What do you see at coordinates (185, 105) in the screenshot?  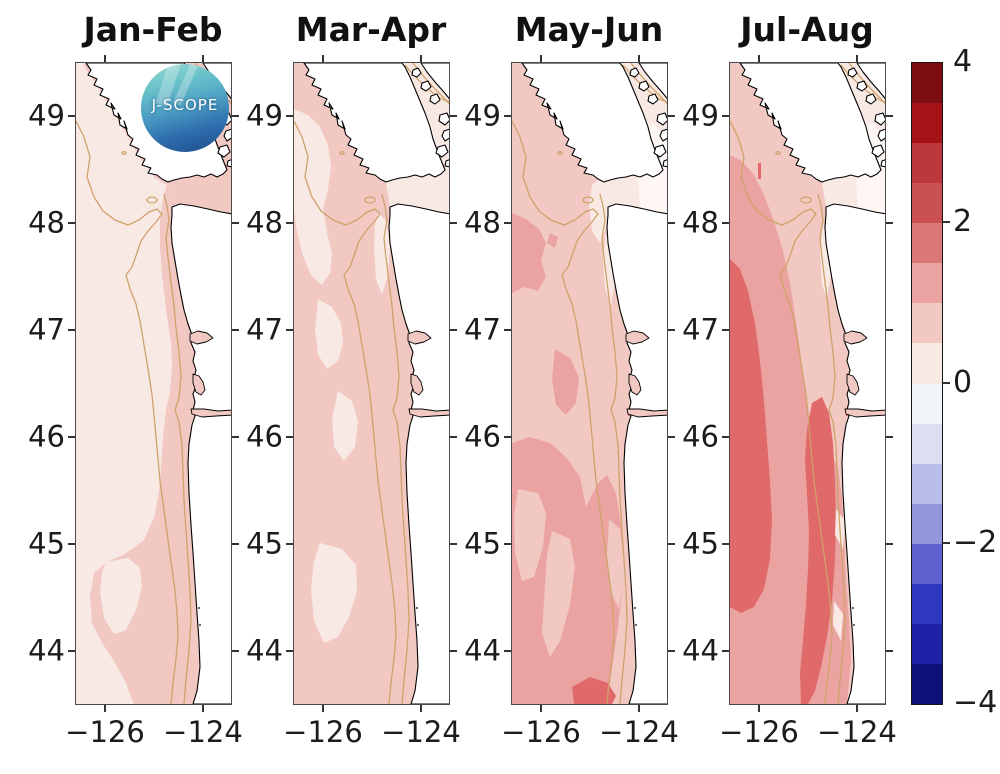 I see `jscope-logo-text: J-SCOPE` at bounding box center [185, 105].